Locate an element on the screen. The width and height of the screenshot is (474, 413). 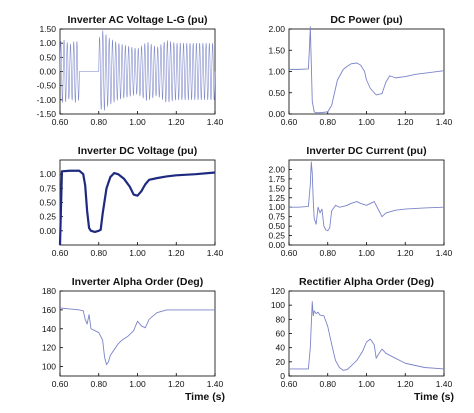
y-tick-label: 20 is located at coordinates (281, 362).